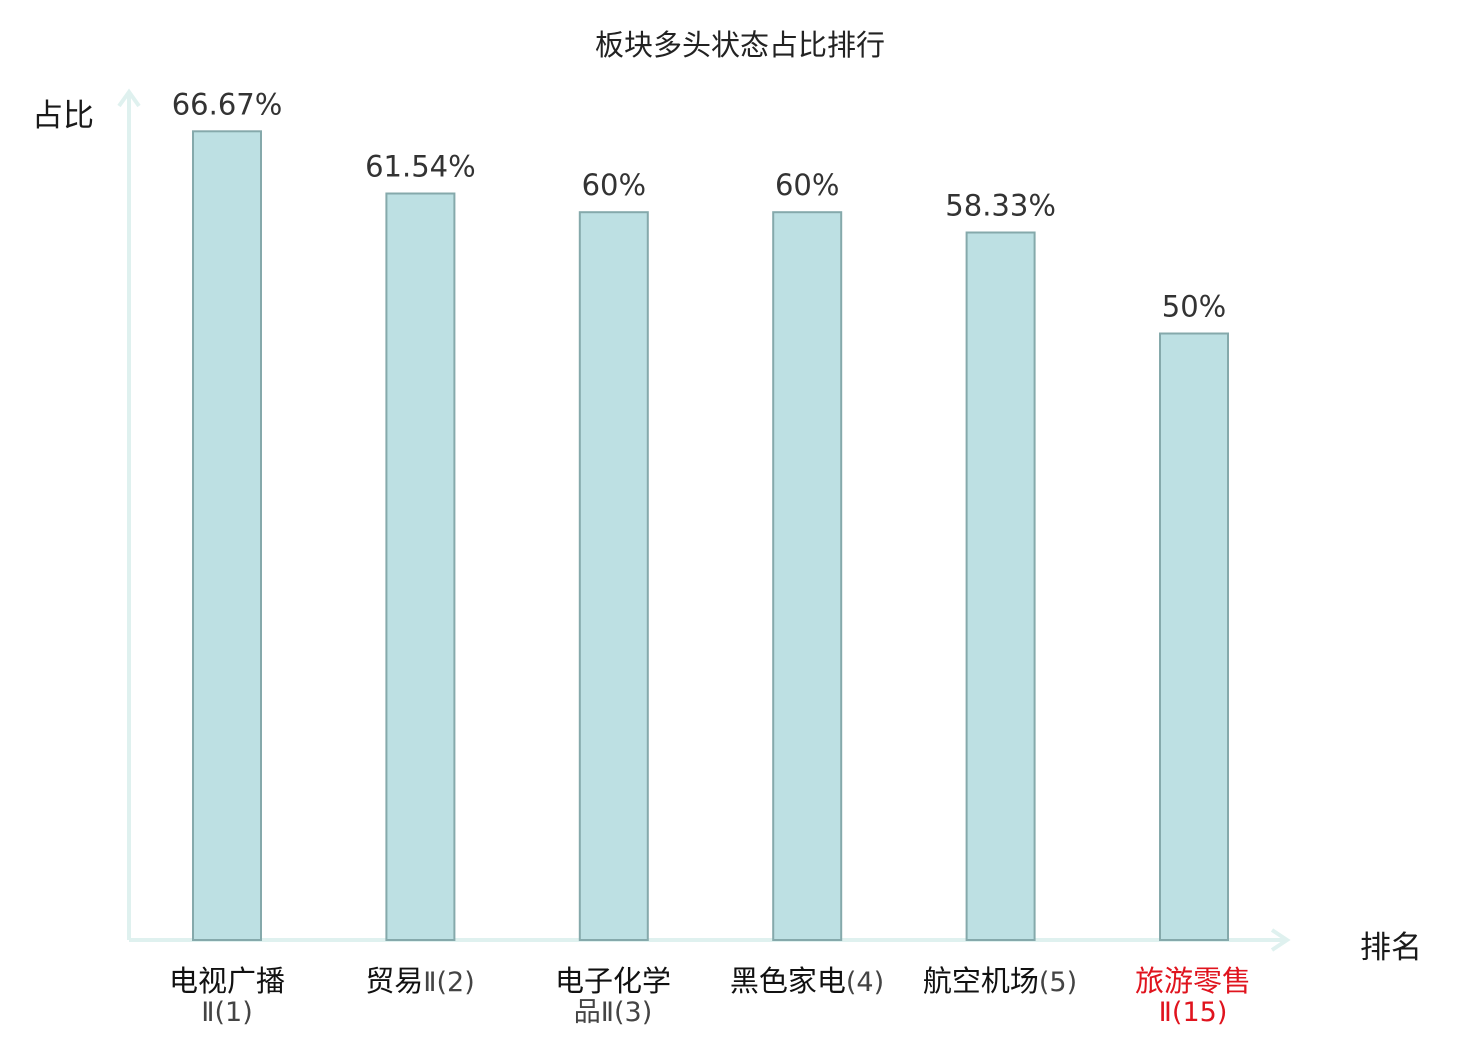  What do you see at coordinates (1194, 307) in the screenshot?
I see `value-label-6: 50%` at bounding box center [1194, 307].